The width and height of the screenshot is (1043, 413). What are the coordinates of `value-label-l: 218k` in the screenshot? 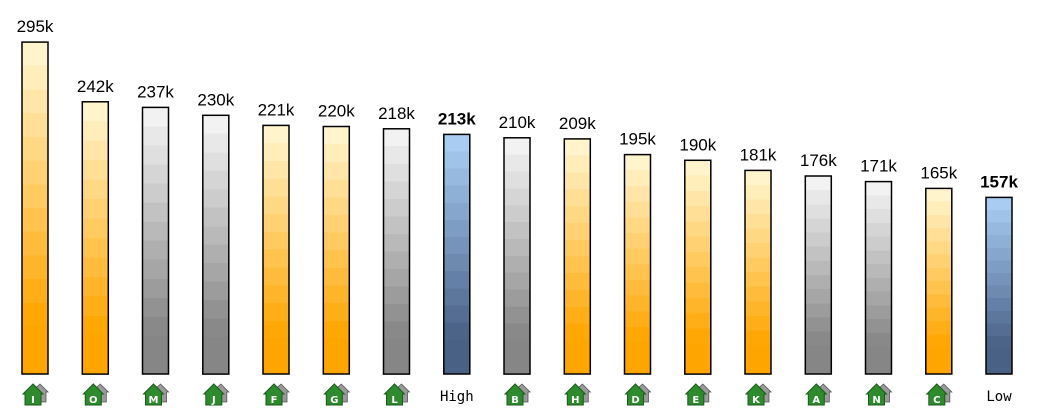 It's located at (396, 113).